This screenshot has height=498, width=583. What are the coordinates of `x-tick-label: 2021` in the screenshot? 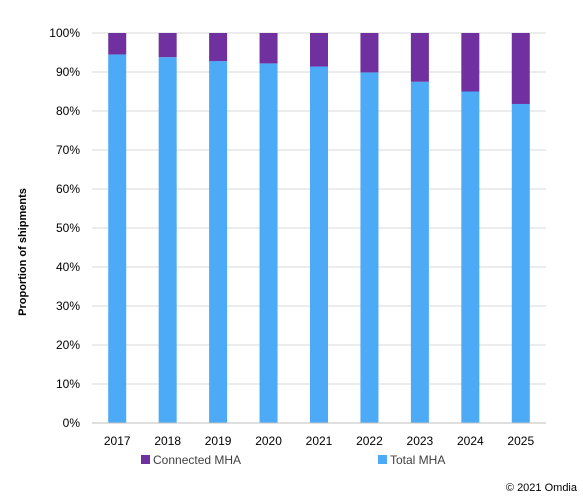 It's located at (319, 441).